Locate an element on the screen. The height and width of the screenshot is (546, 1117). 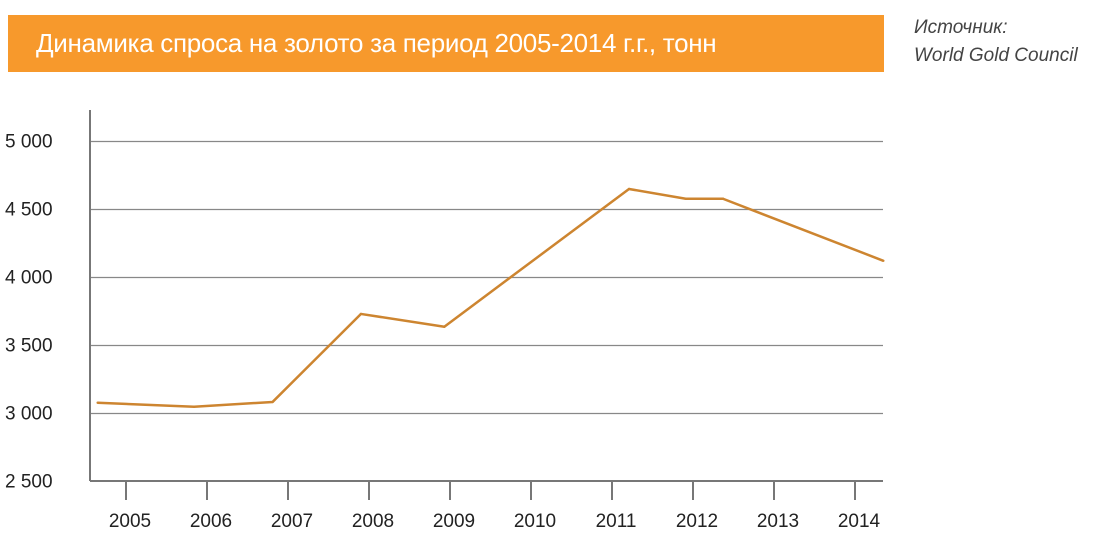
x-tick-label: 2008 is located at coordinates (373, 521).